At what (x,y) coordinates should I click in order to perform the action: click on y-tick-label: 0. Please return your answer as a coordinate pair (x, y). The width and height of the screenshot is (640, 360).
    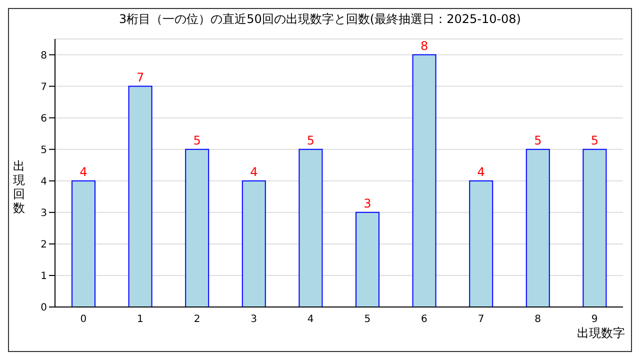
    Looking at the image, I should click on (43, 308).